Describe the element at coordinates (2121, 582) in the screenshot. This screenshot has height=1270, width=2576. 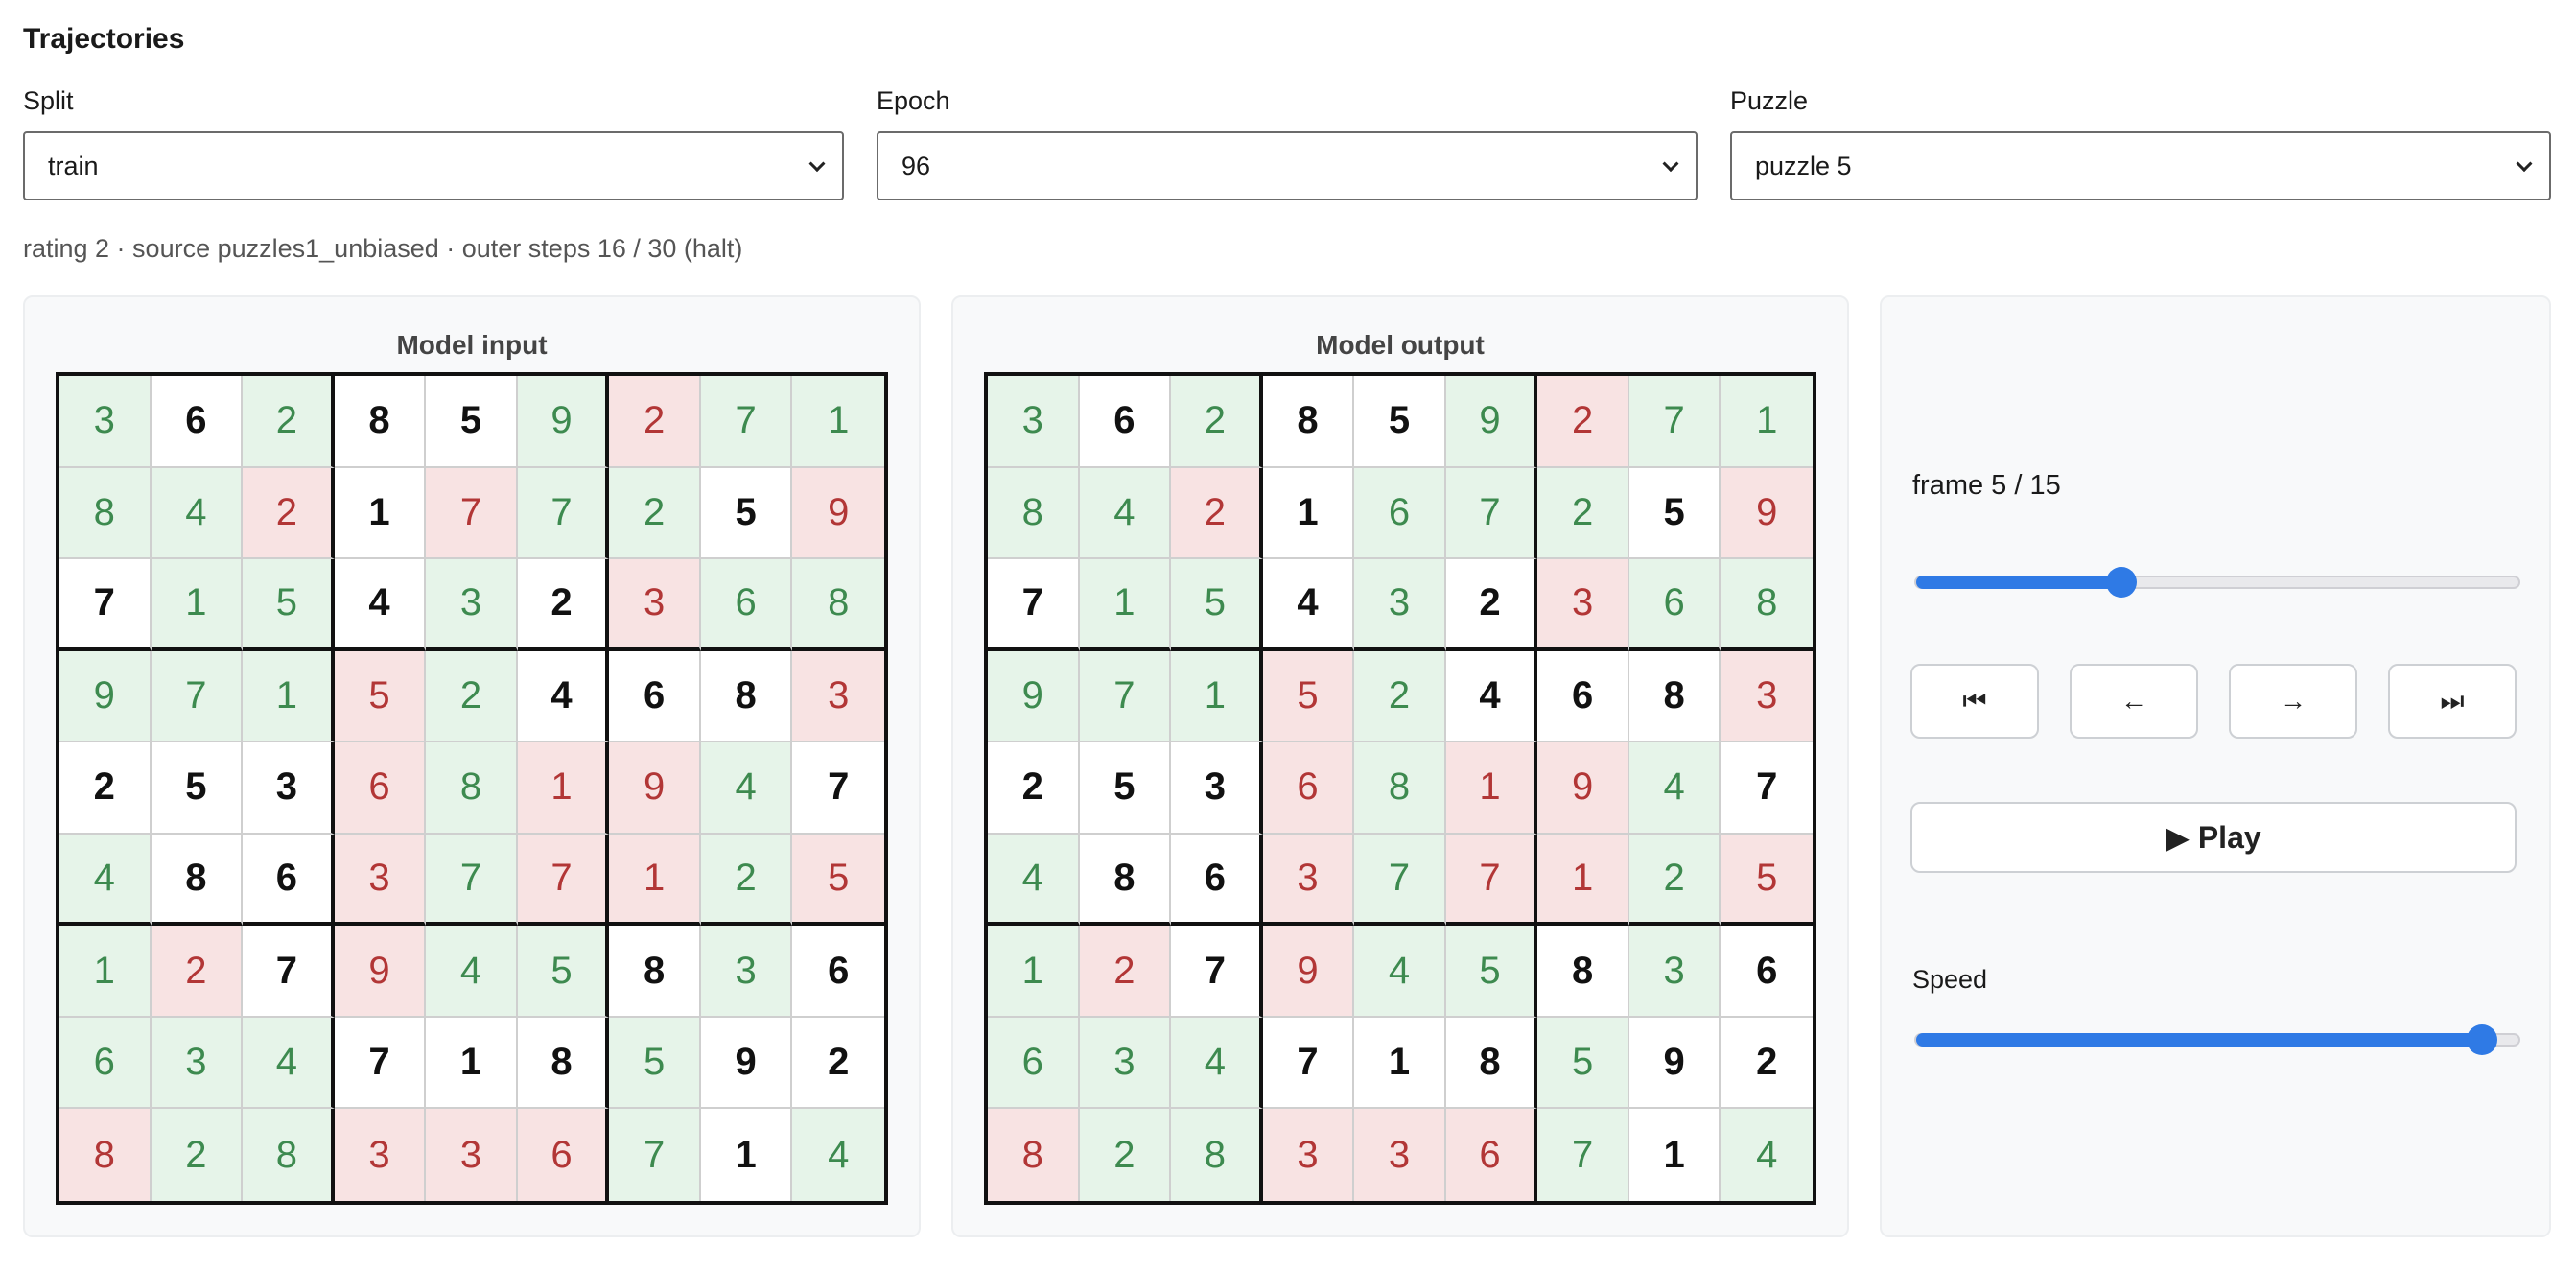
I see `frame-slider-thumb` at that location.